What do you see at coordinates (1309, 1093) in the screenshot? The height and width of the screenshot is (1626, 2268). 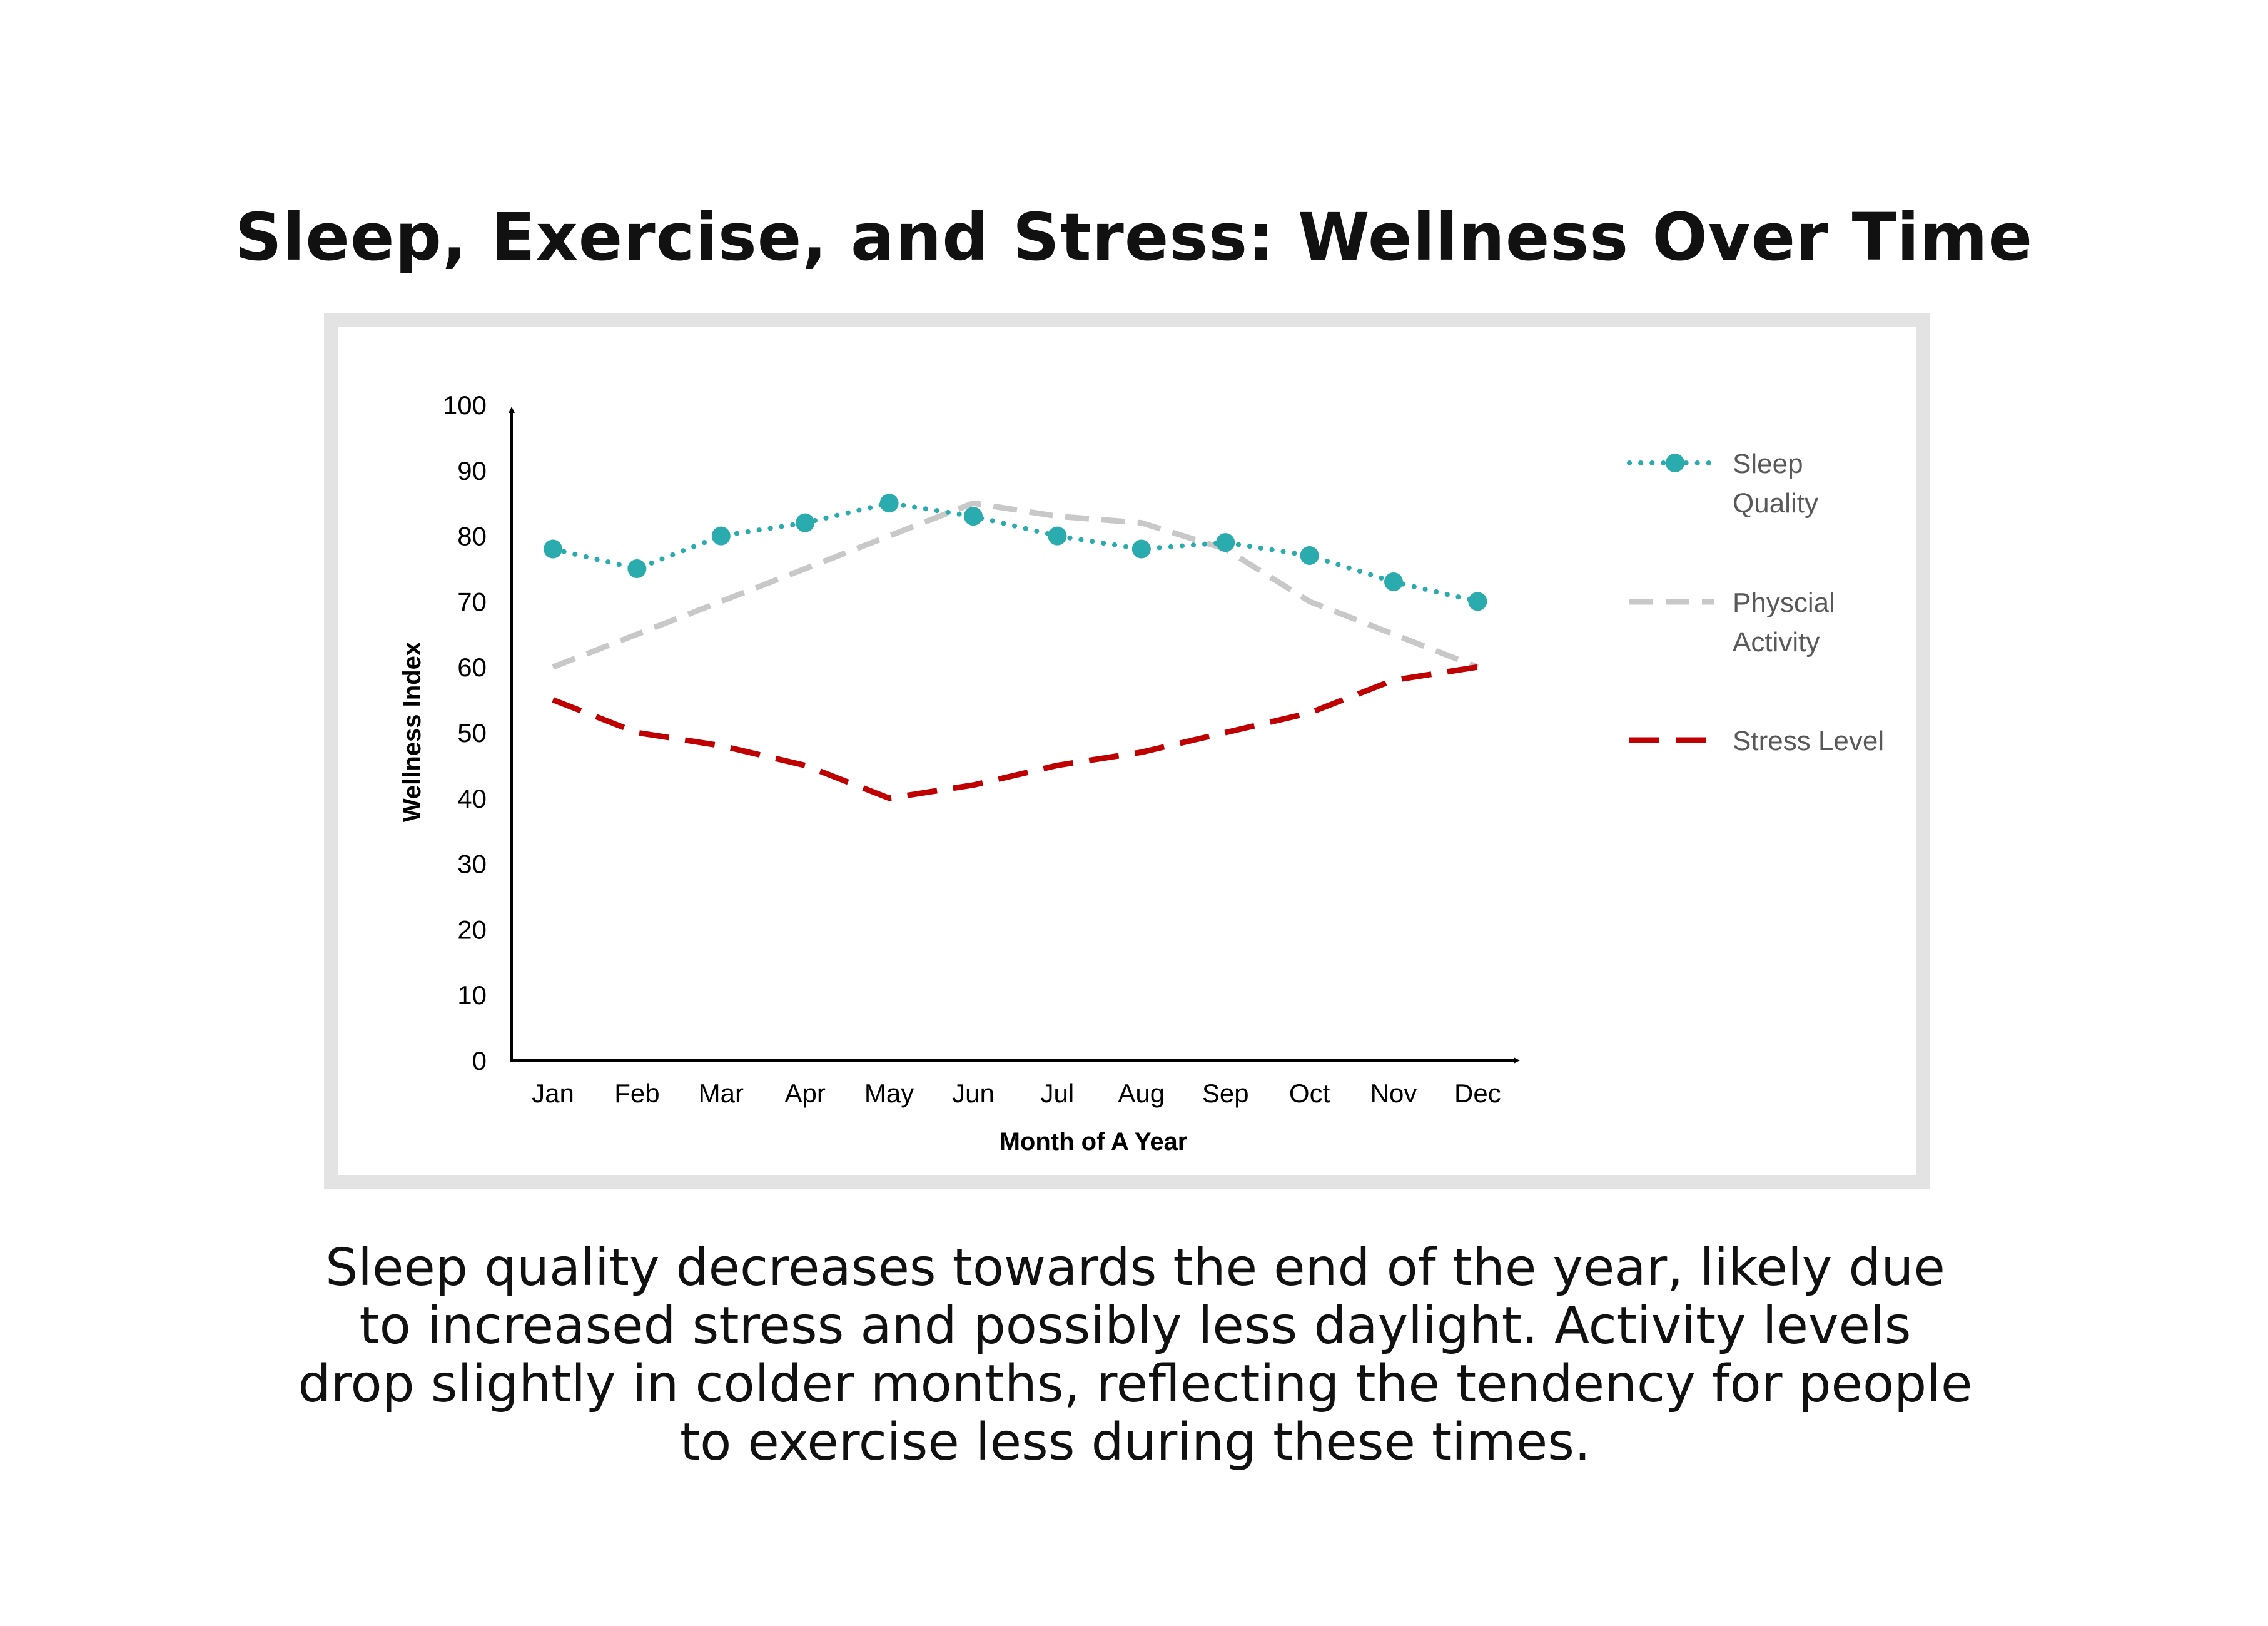 I see `x-tick-label: Oct` at bounding box center [1309, 1093].